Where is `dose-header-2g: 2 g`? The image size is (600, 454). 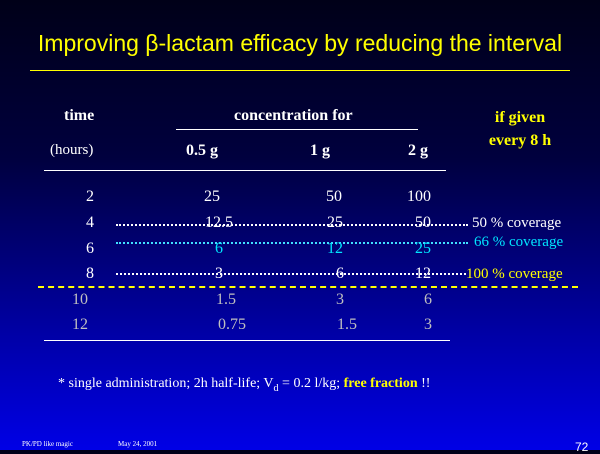 dose-header-2g: 2 g is located at coordinates (418, 150).